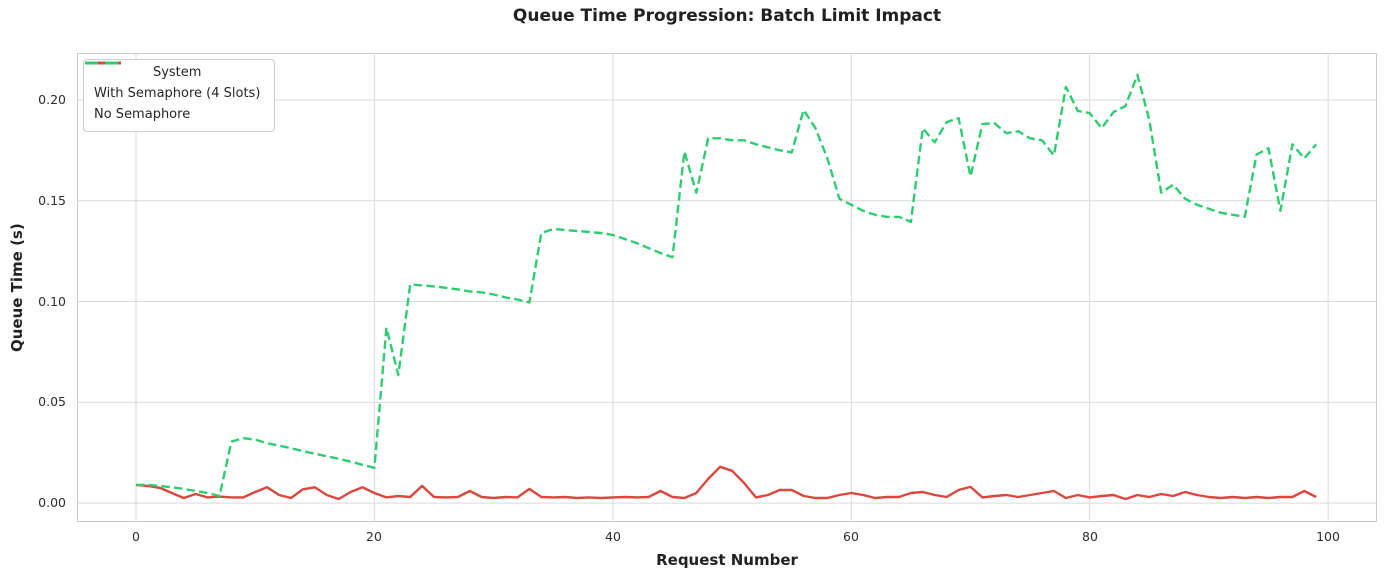  Describe the element at coordinates (17, 287) in the screenshot. I see `y-axis-label: Queue Time (s)` at that location.